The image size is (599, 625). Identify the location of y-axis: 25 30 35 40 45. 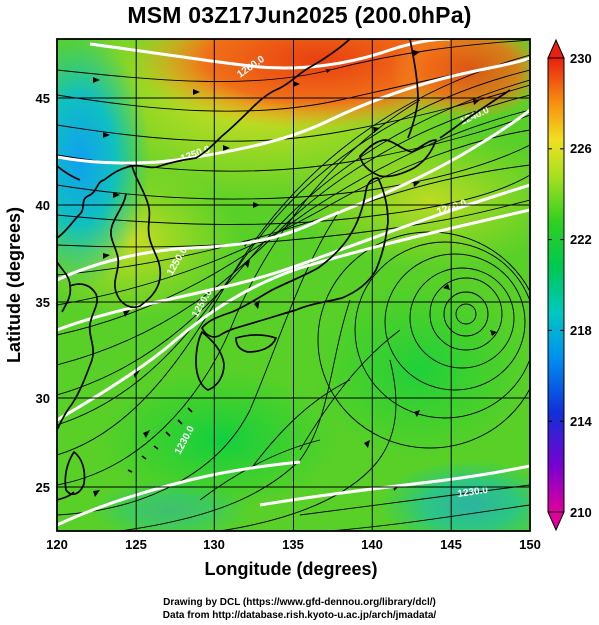
(43, 293).